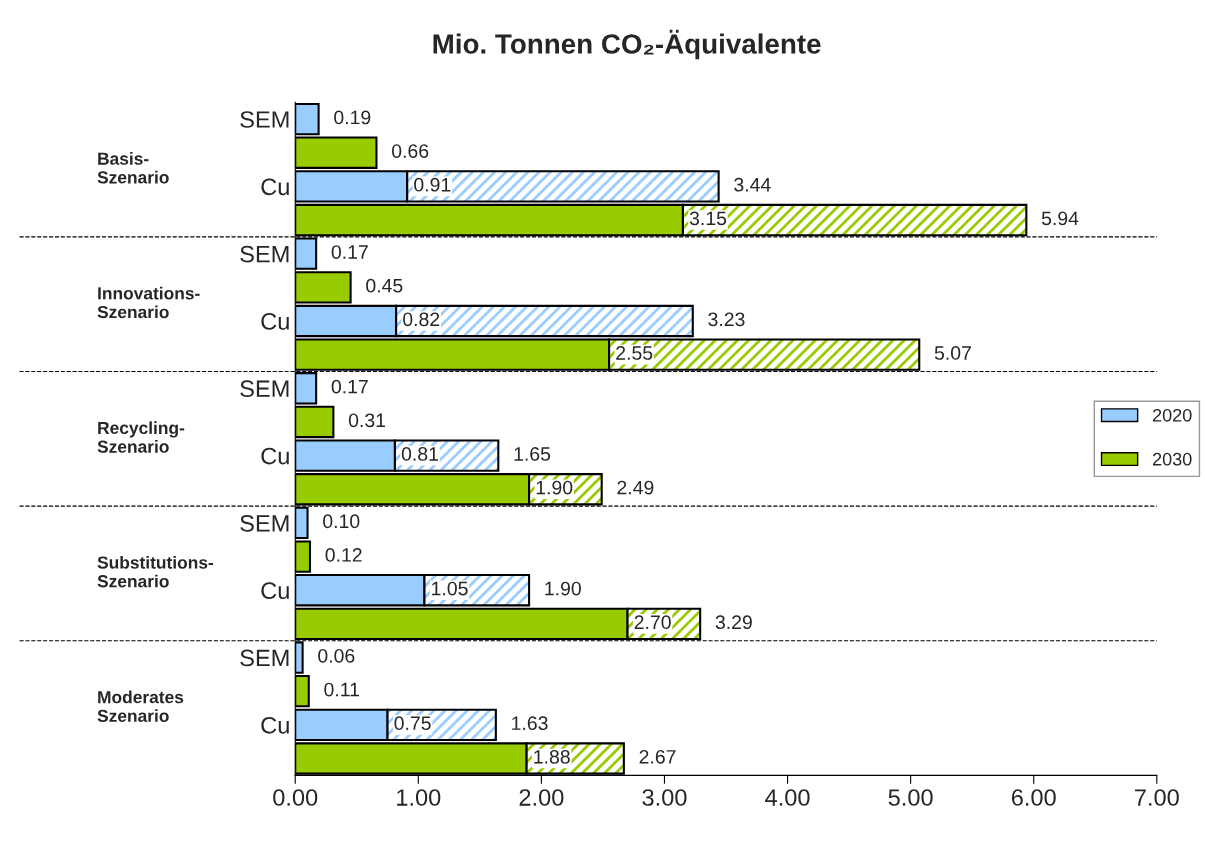 This screenshot has height=852, width=1205. What do you see at coordinates (1033, 797) in the screenshot?
I see `x-tick-label: 6.00` at bounding box center [1033, 797].